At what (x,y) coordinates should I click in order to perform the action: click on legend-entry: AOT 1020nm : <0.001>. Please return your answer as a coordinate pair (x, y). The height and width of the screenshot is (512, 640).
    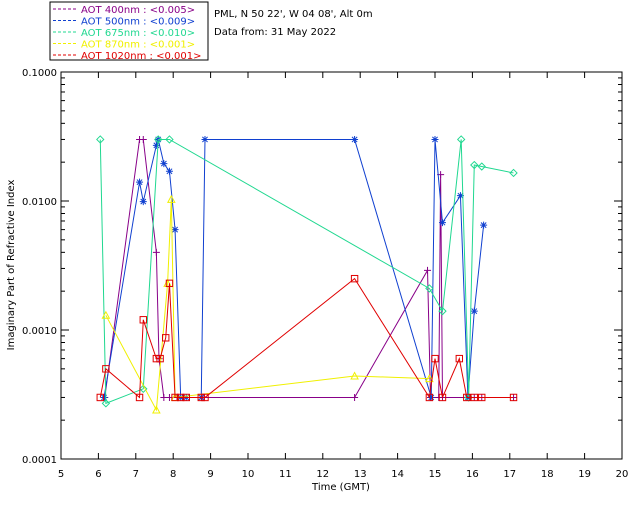
    Looking at the image, I should click on (141, 56).